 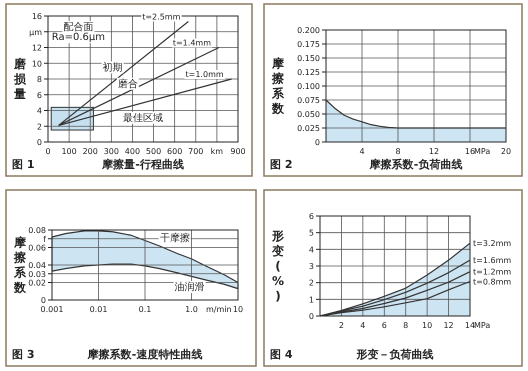 What do you see at coordinates (384, 325) in the screenshot?
I see `x-tick-label: 6` at bounding box center [384, 325].